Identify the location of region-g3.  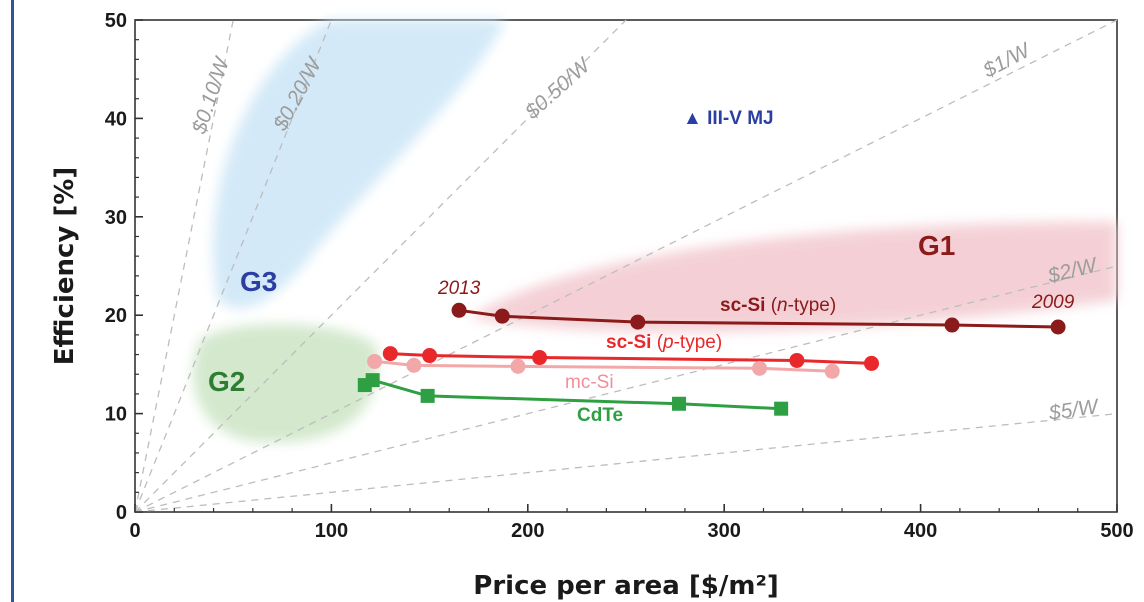
(359, 164).